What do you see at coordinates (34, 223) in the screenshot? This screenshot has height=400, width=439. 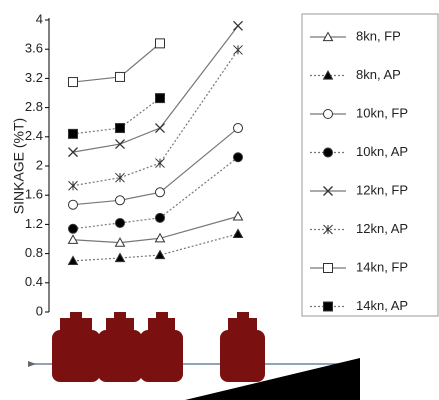 I see `y-tick-label: 1.2` at bounding box center [34, 223].